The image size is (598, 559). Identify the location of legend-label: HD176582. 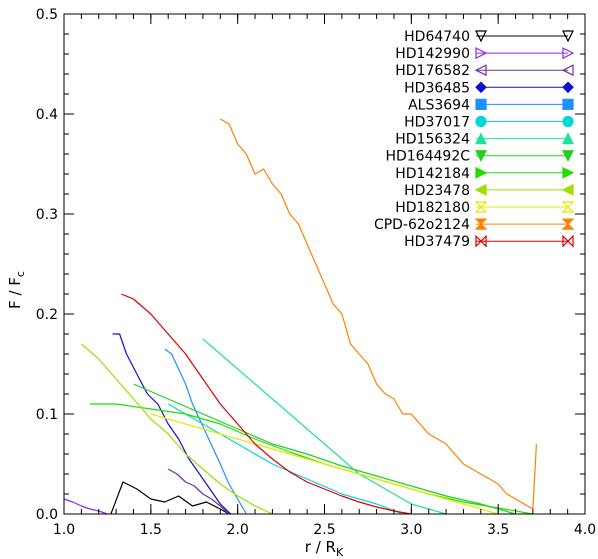
(432, 71).